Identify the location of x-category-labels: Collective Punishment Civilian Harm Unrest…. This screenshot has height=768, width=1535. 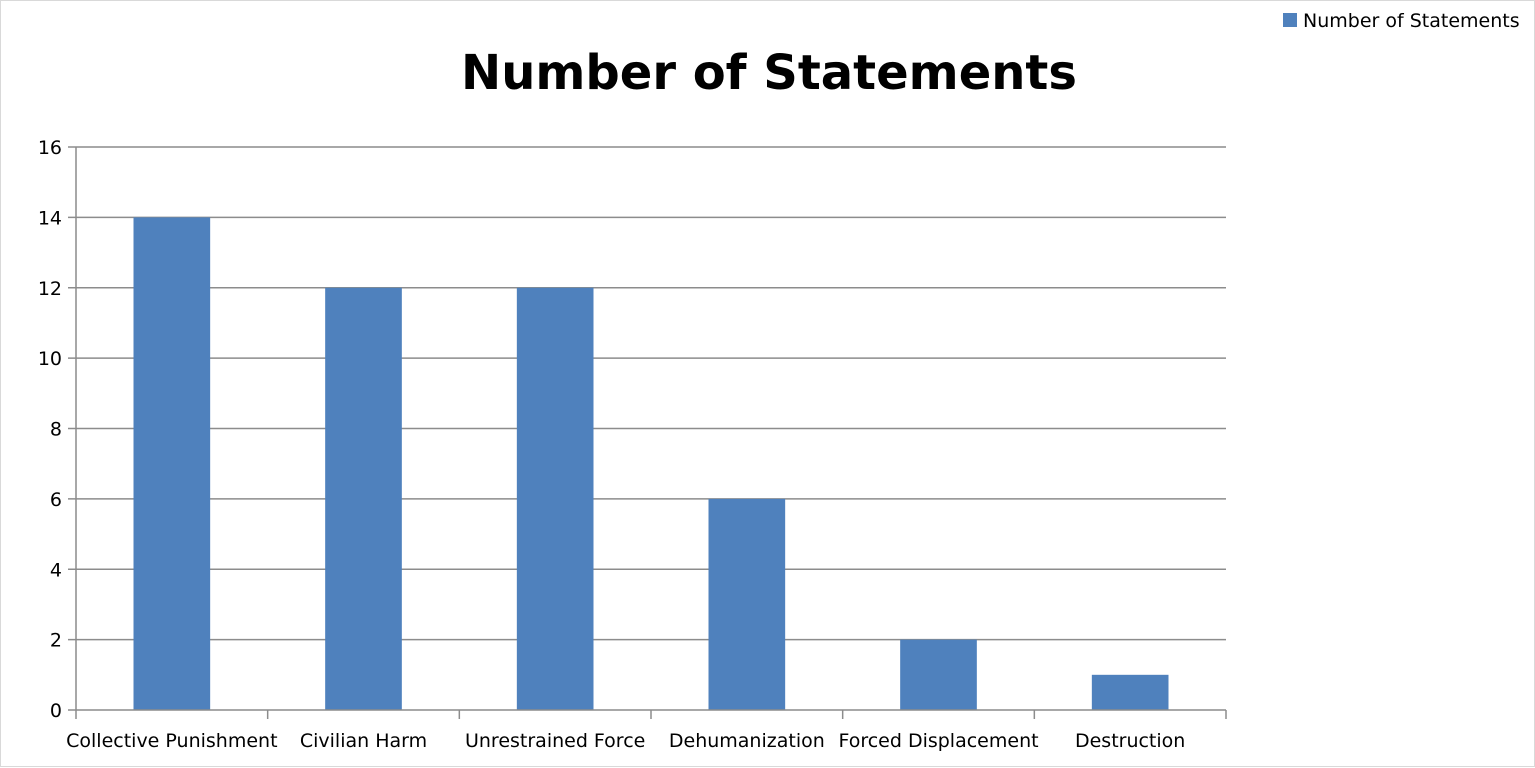
(625, 741).